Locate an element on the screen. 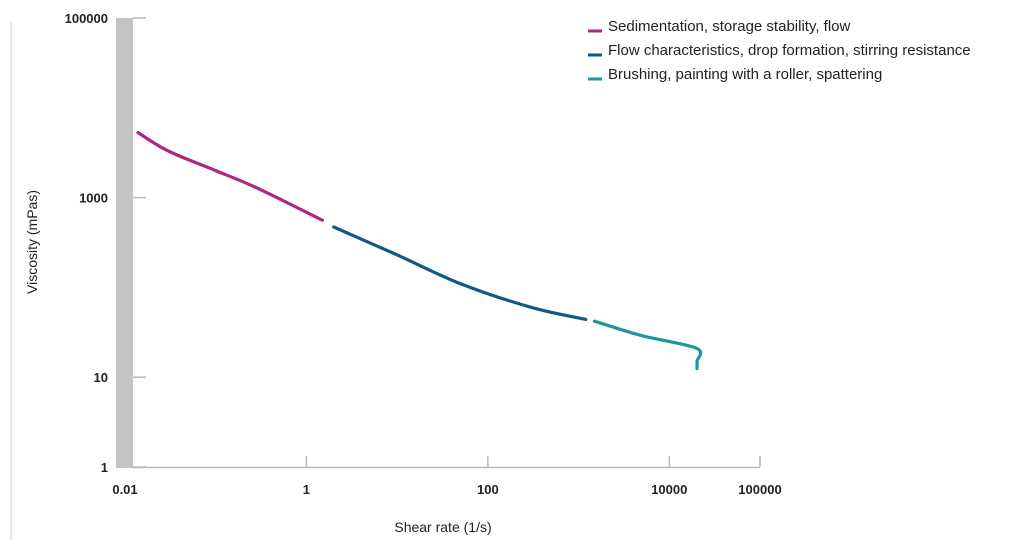  y-tick-label: 1000 is located at coordinates (93, 198).